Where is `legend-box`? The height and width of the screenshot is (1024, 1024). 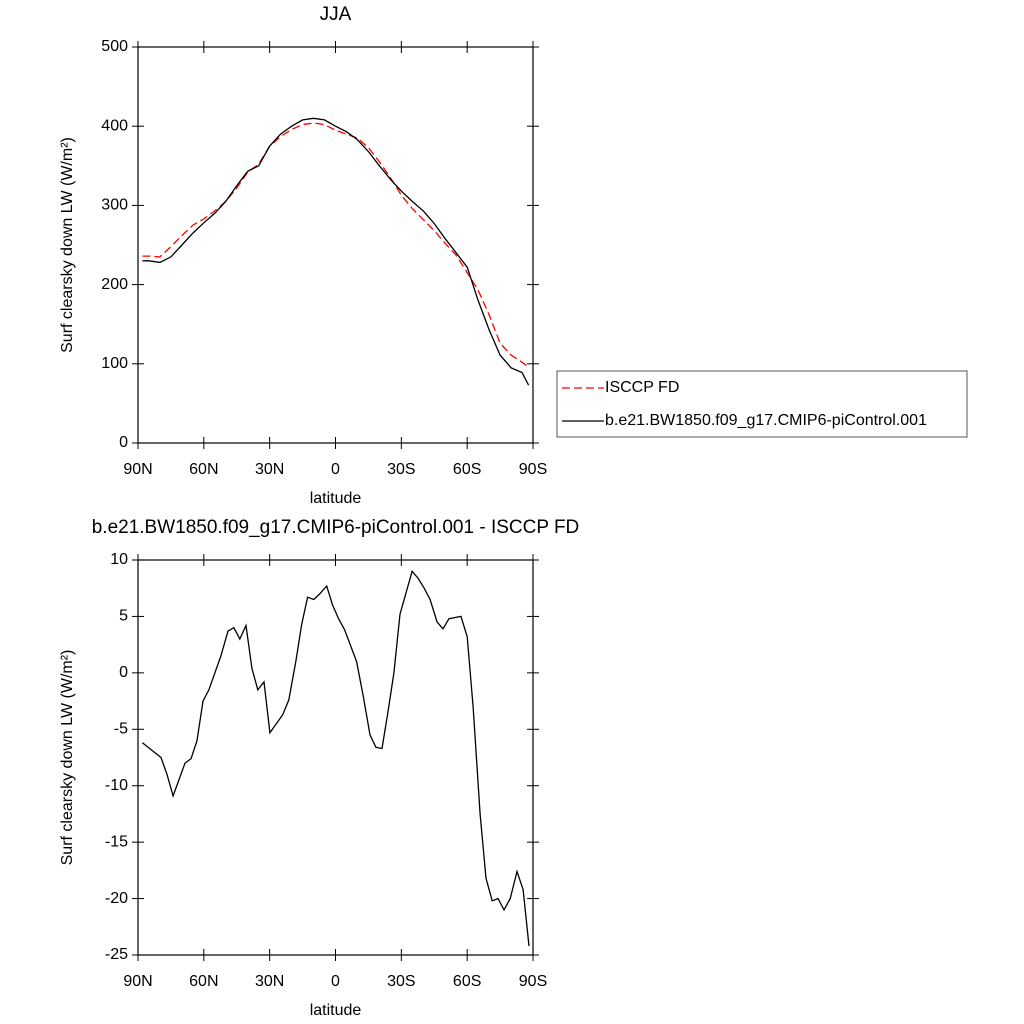
legend-box is located at coordinates (762, 404).